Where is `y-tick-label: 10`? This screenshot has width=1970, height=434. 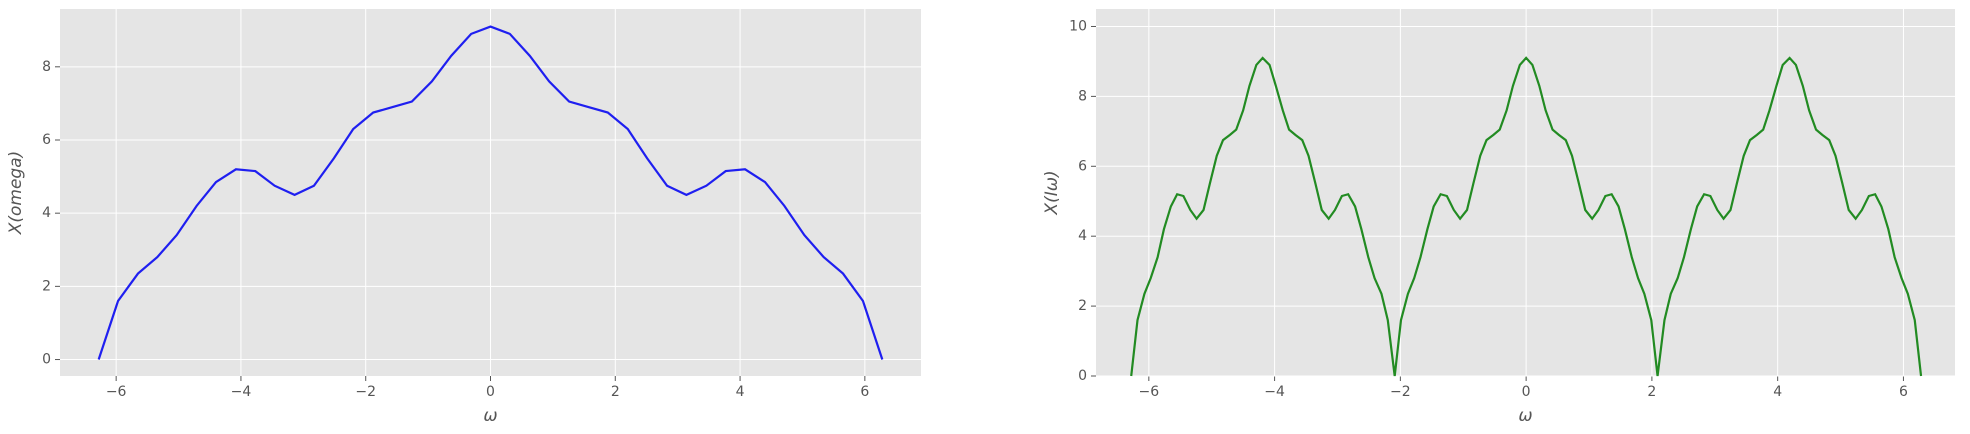
y-tick-label: 10 is located at coordinates (1078, 26).